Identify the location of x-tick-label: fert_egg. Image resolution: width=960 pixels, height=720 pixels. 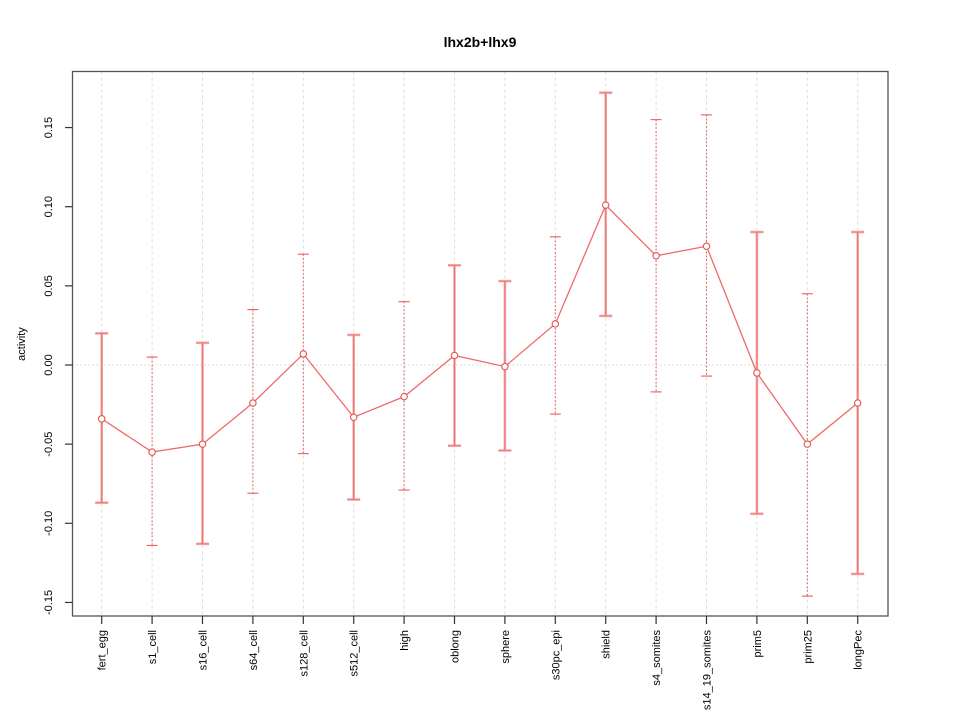
(103, 650).